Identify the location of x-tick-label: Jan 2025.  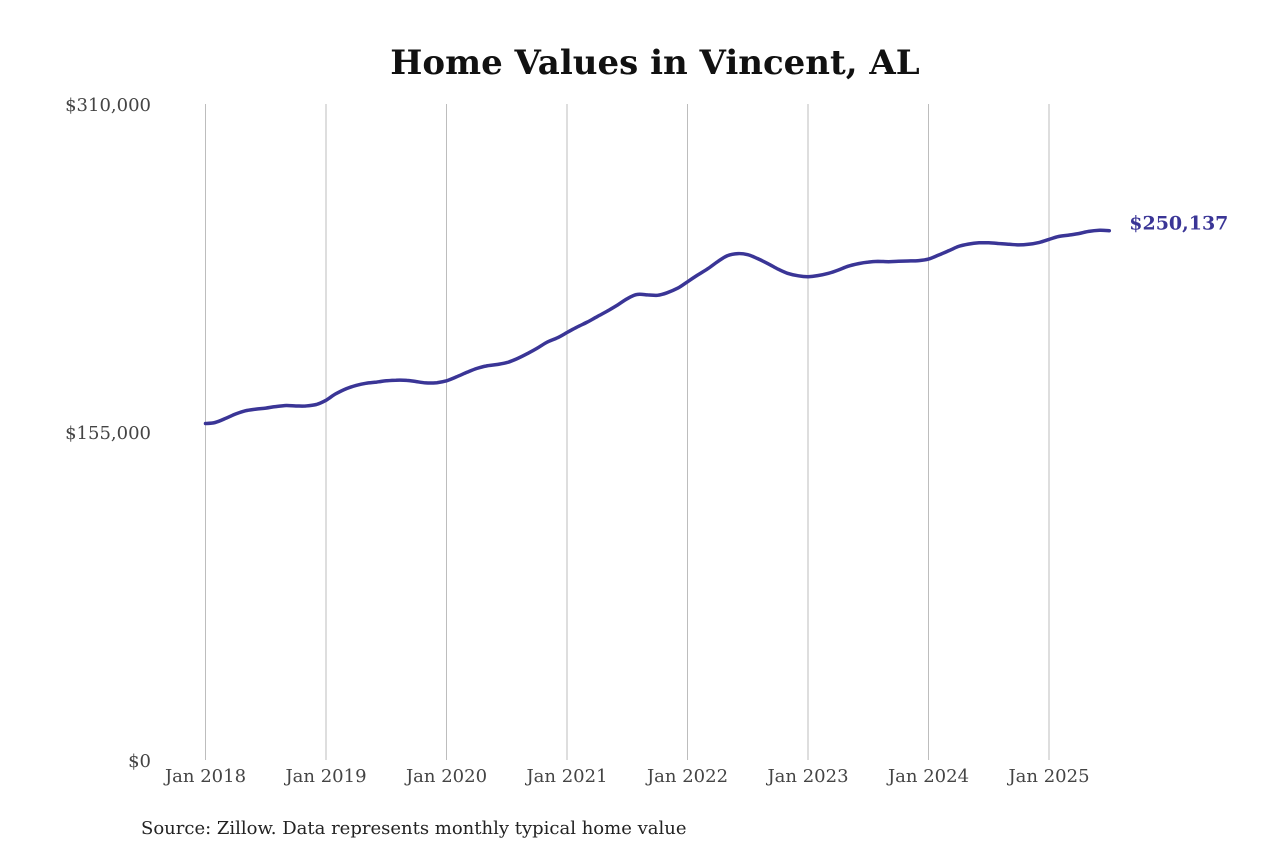
(1047, 776).